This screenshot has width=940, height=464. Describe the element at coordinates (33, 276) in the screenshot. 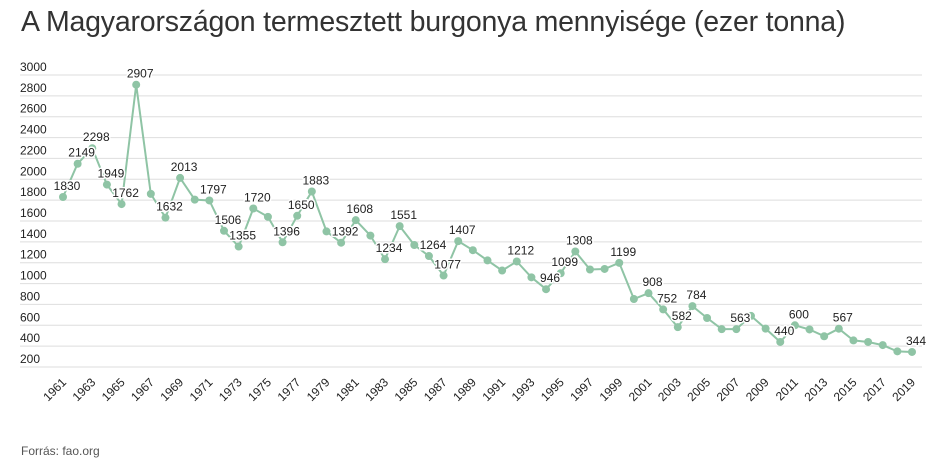

I see `y-tick-label: 1000` at that location.